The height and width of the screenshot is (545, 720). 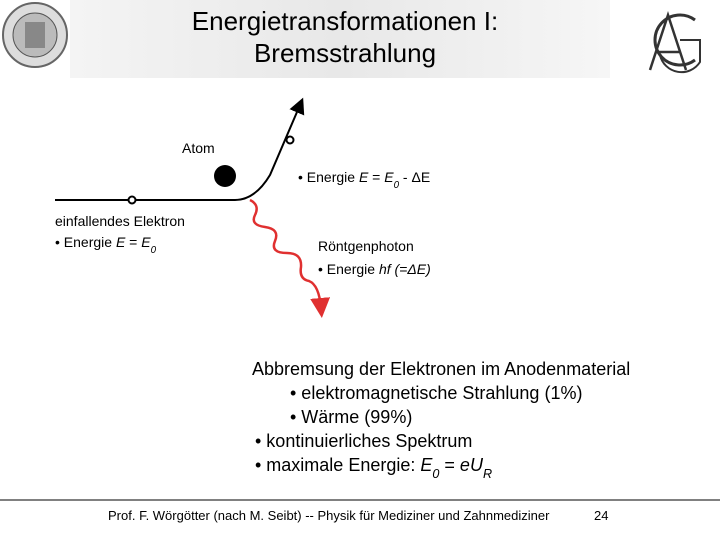 I want to click on body-line: • Wärme (99%), so click(x=351, y=417).